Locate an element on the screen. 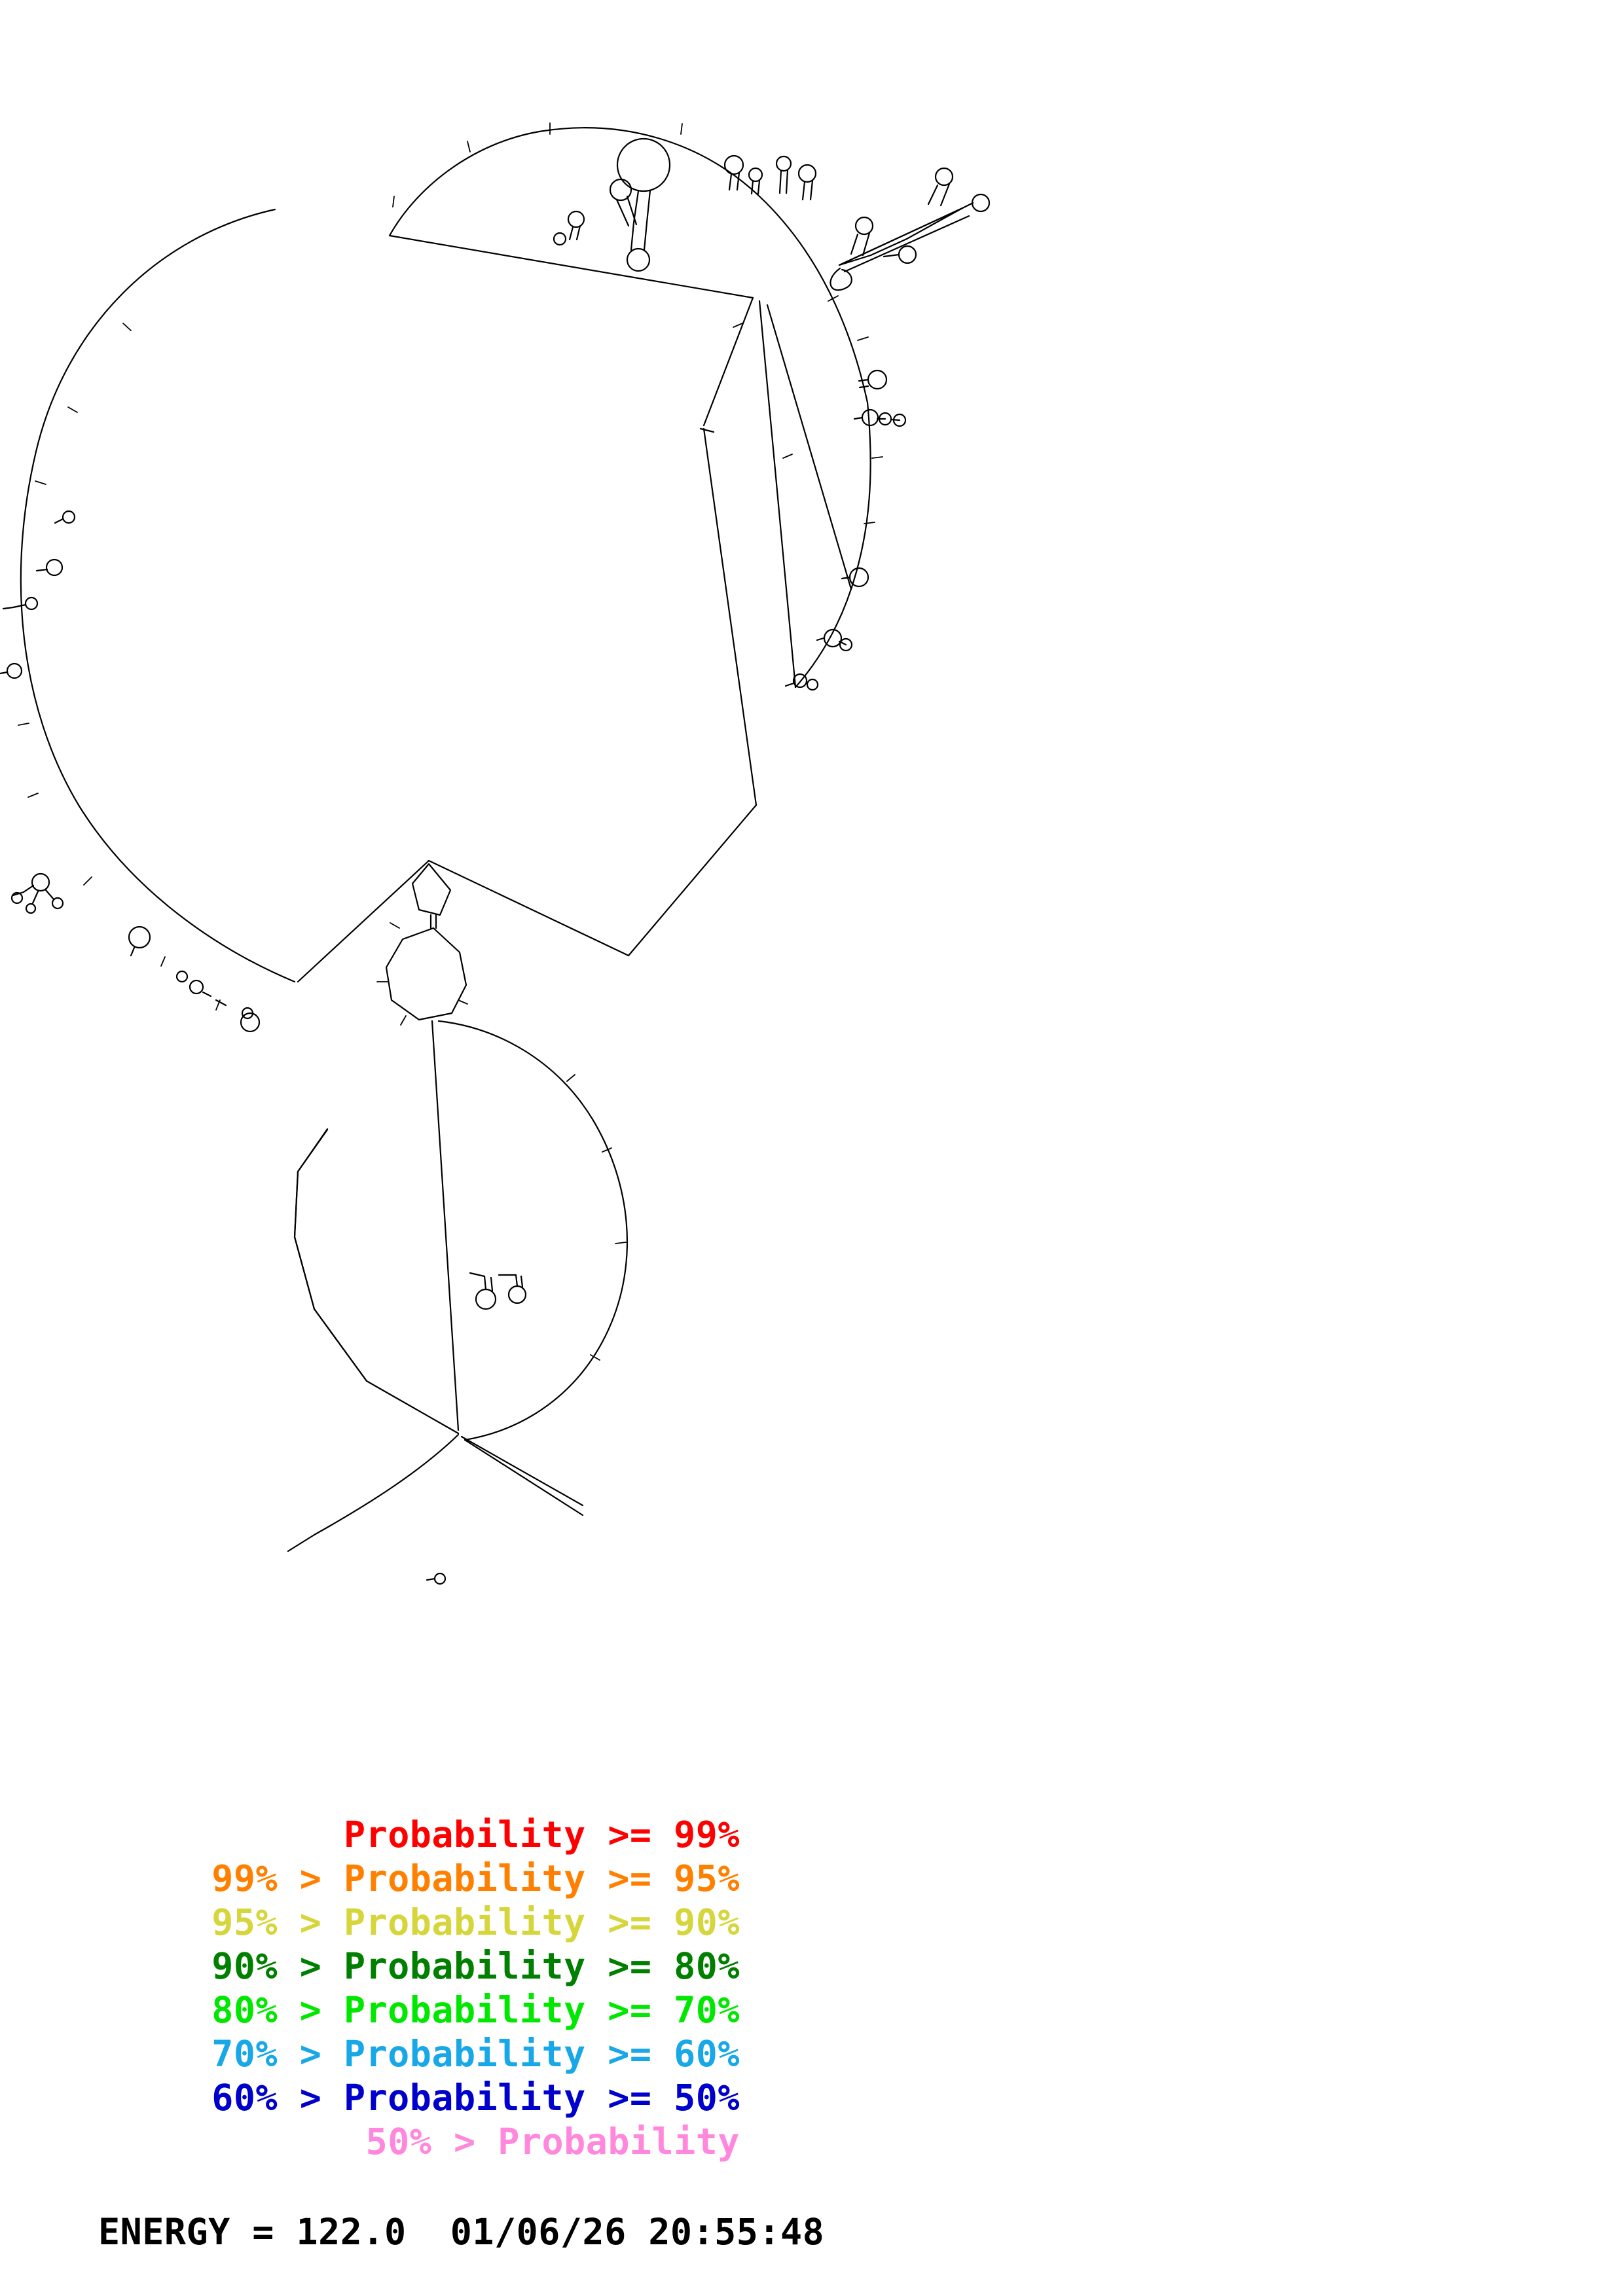 This screenshot has height=2296, width=1623. legend-row-below-50: 50% > Probability is located at coordinates (552, 2141).